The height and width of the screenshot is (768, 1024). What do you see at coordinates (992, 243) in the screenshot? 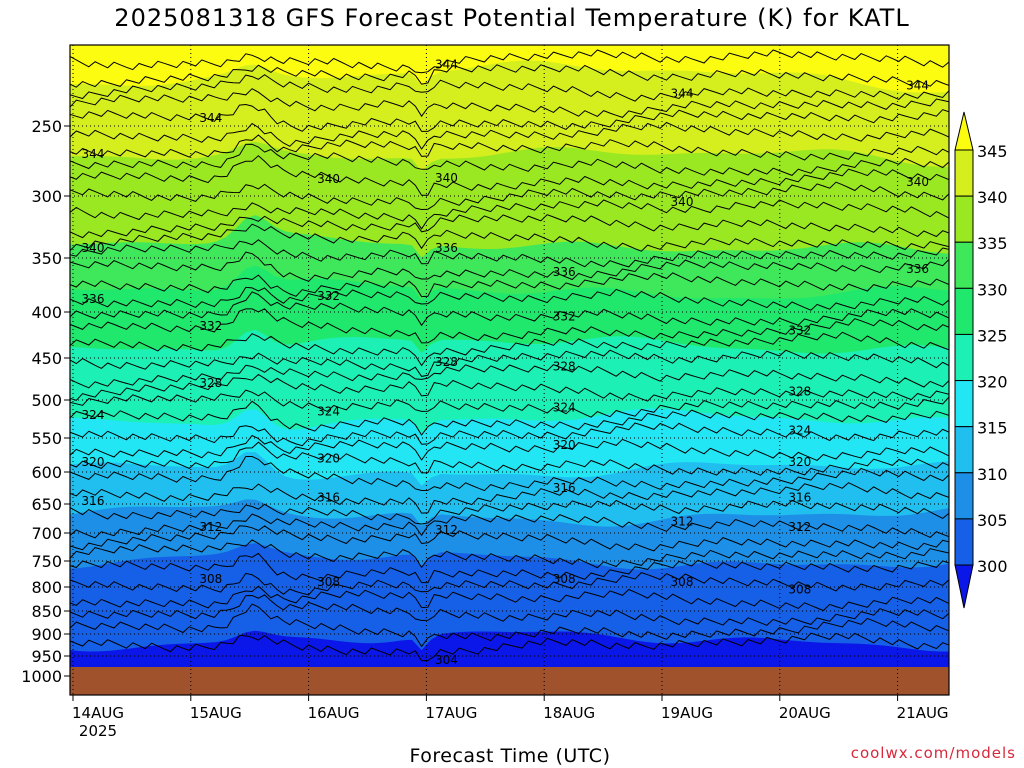
I see `colorbar-label: 335` at bounding box center [992, 243].